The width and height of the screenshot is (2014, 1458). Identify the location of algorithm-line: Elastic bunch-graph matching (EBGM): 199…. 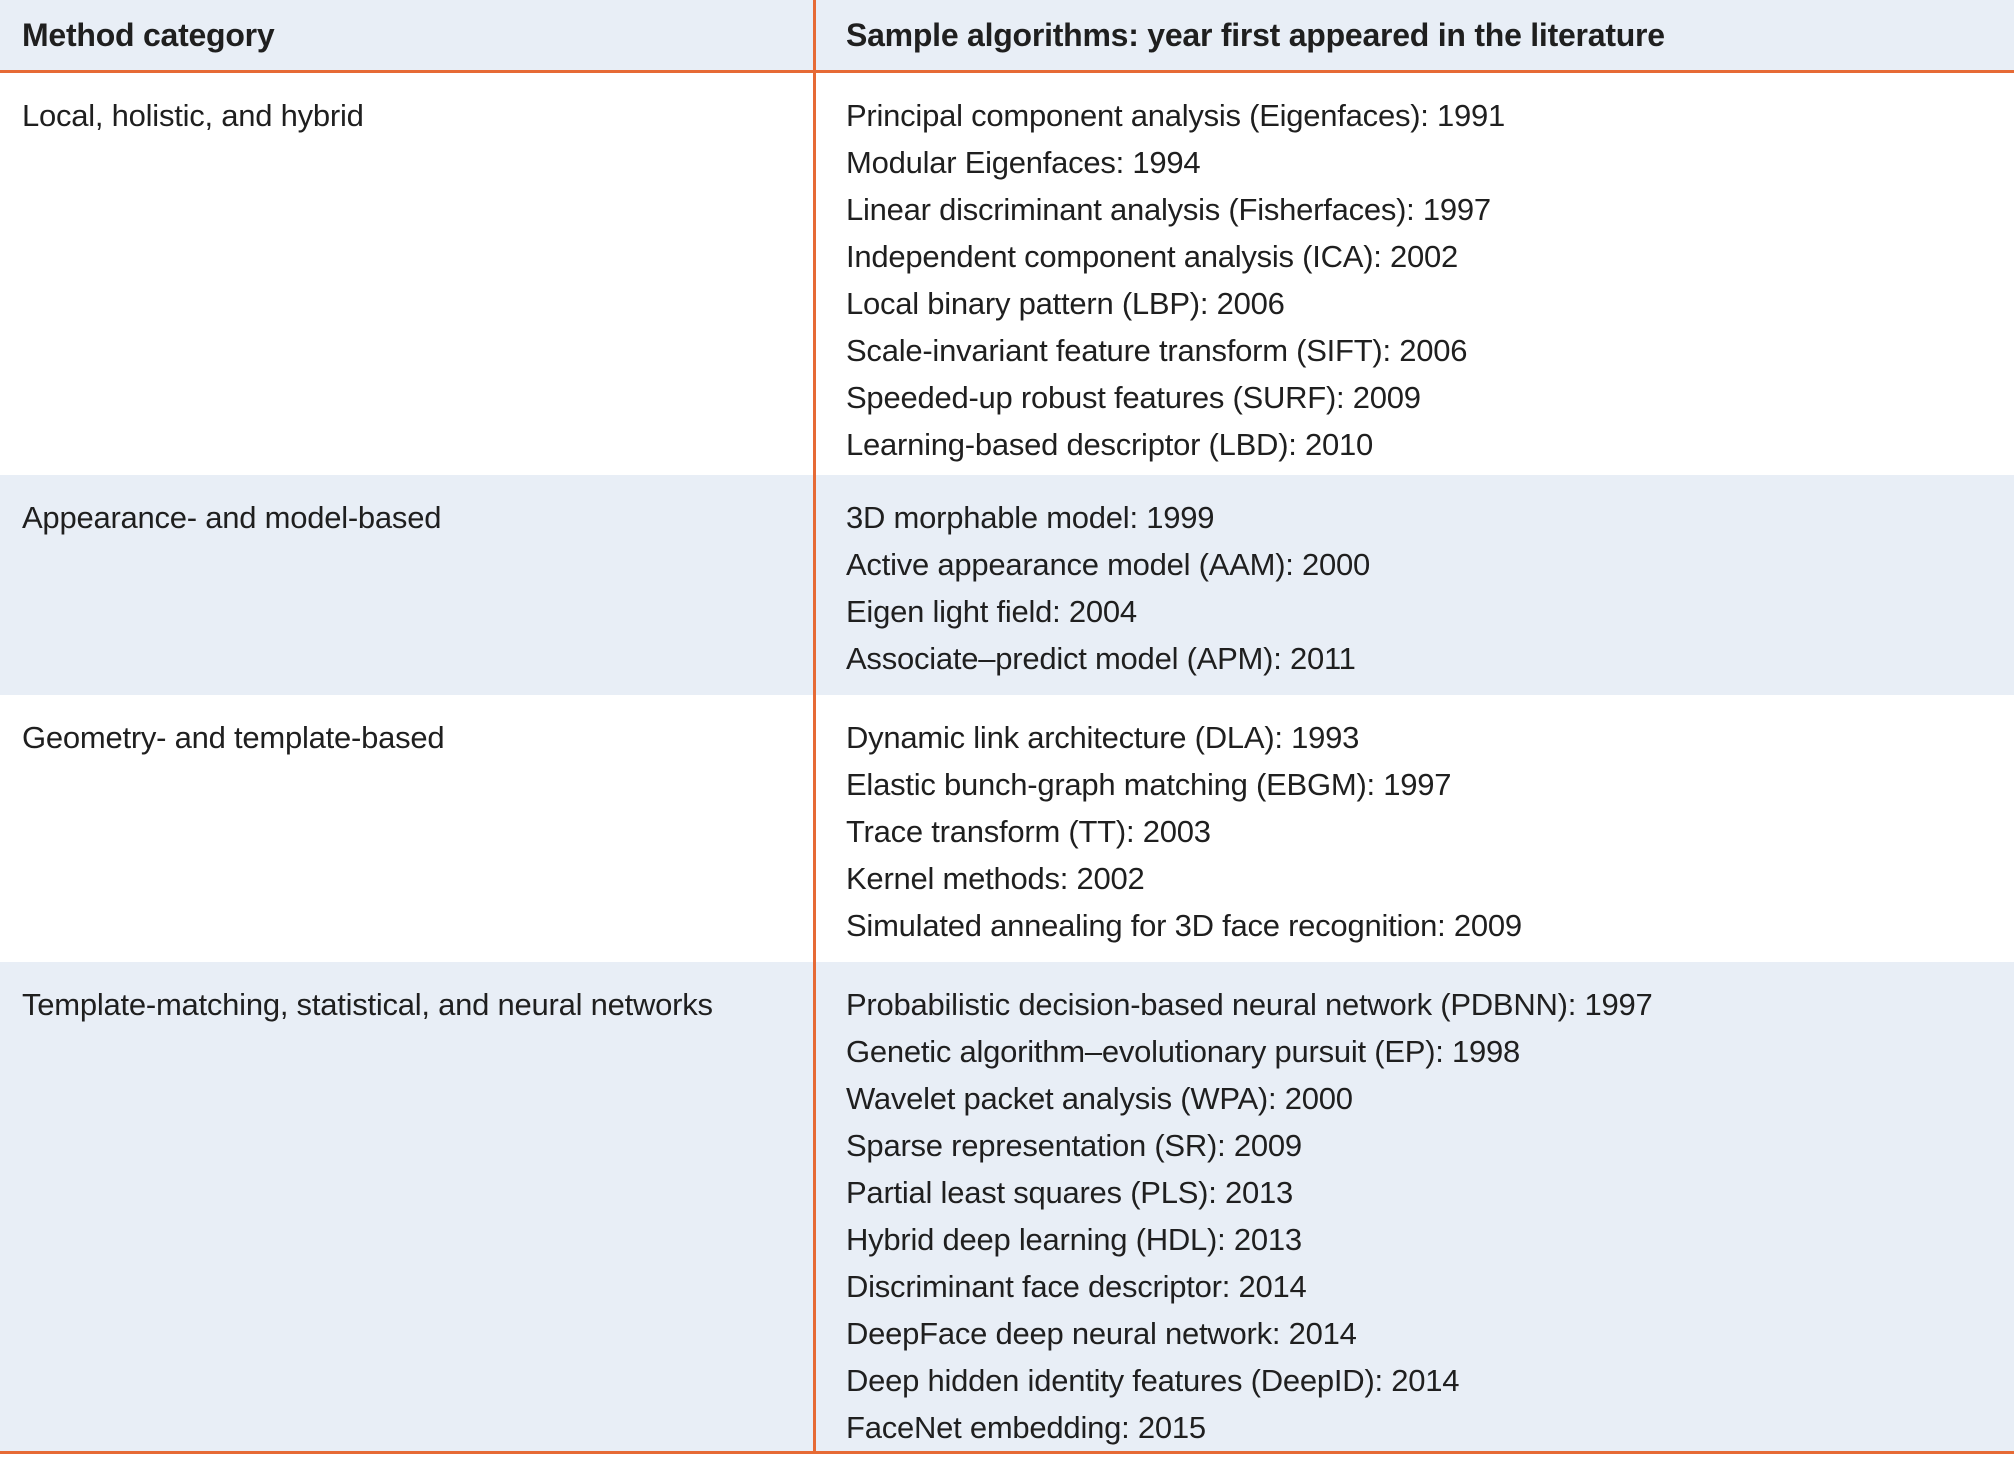
(1149, 784).